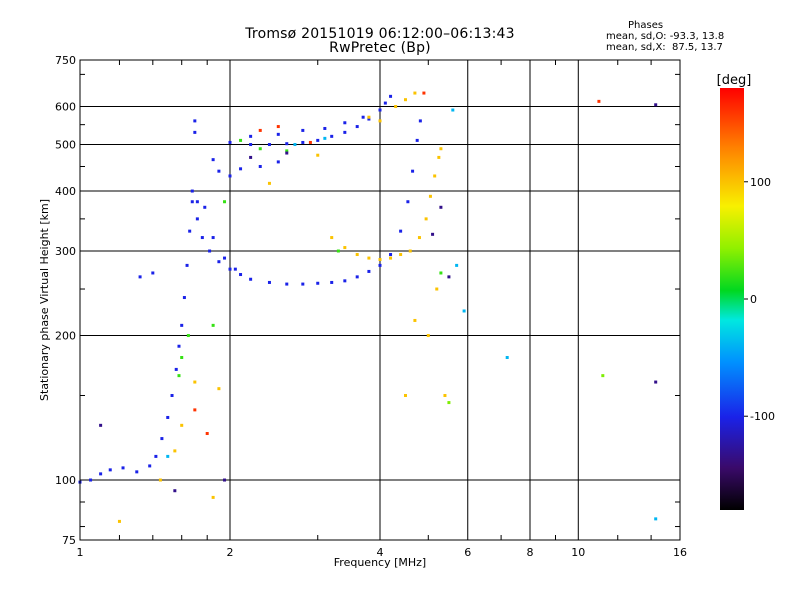 The width and height of the screenshot is (800, 600). I want to click on y-tick-label: 200, so click(65, 336).